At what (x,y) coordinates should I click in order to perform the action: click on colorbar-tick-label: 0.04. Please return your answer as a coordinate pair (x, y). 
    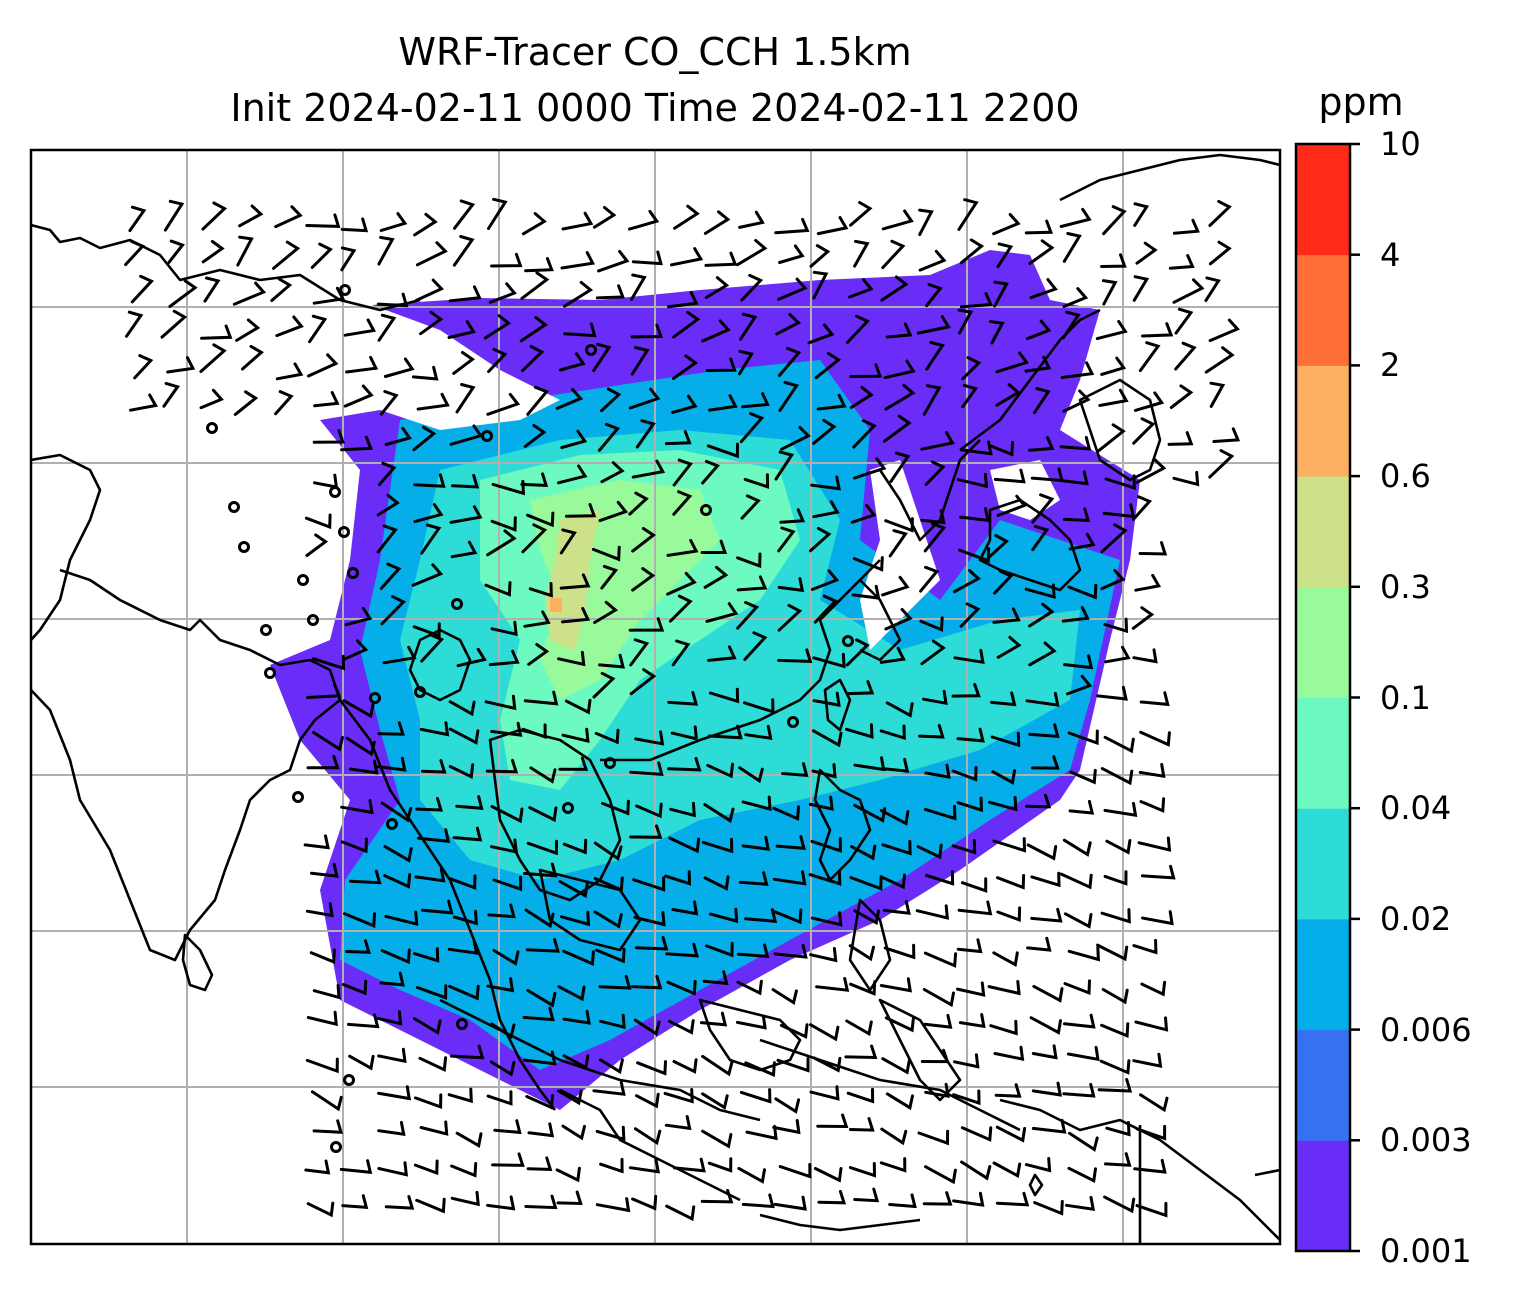
    Looking at the image, I should click on (1416, 808).